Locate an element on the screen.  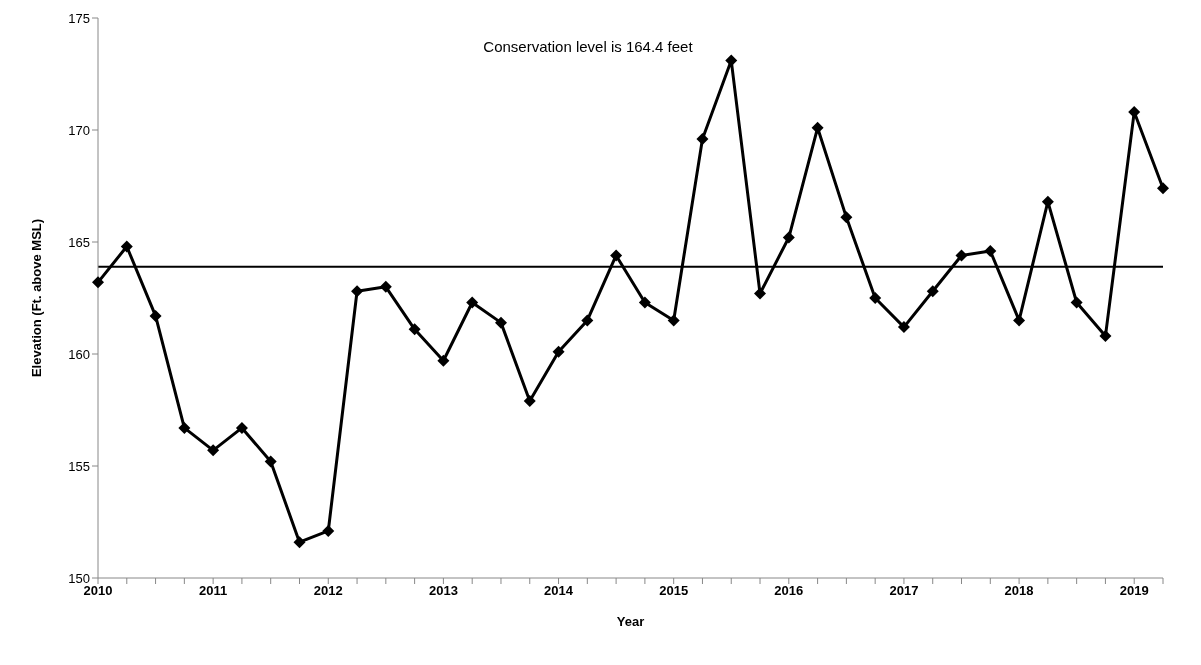
x-tick-label: 2019 is located at coordinates (1134, 591).